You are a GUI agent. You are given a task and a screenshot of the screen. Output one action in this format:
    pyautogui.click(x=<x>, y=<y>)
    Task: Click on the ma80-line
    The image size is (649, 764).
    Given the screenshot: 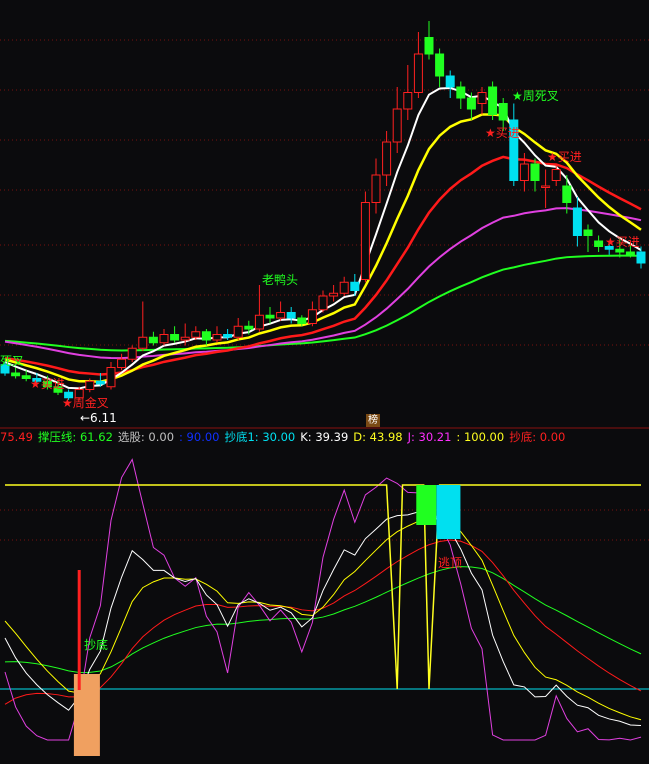 What is the action you would take?
    pyautogui.click(x=323, y=303)
    